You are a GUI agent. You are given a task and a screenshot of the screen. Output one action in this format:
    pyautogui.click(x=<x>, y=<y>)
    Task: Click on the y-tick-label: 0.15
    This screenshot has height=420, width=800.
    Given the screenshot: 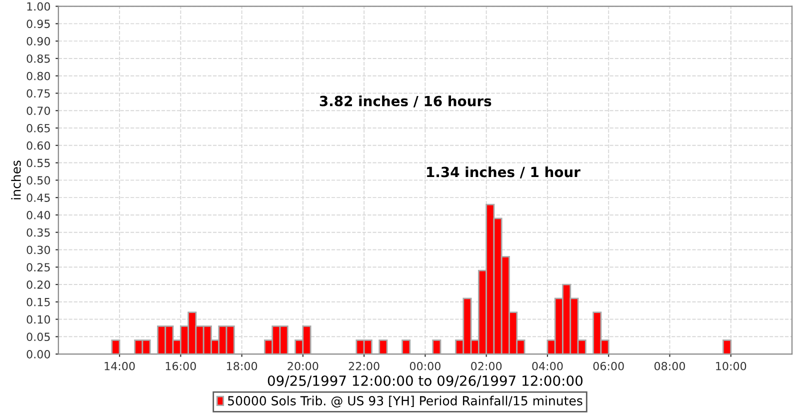 What is the action you would take?
    pyautogui.click(x=38, y=302)
    